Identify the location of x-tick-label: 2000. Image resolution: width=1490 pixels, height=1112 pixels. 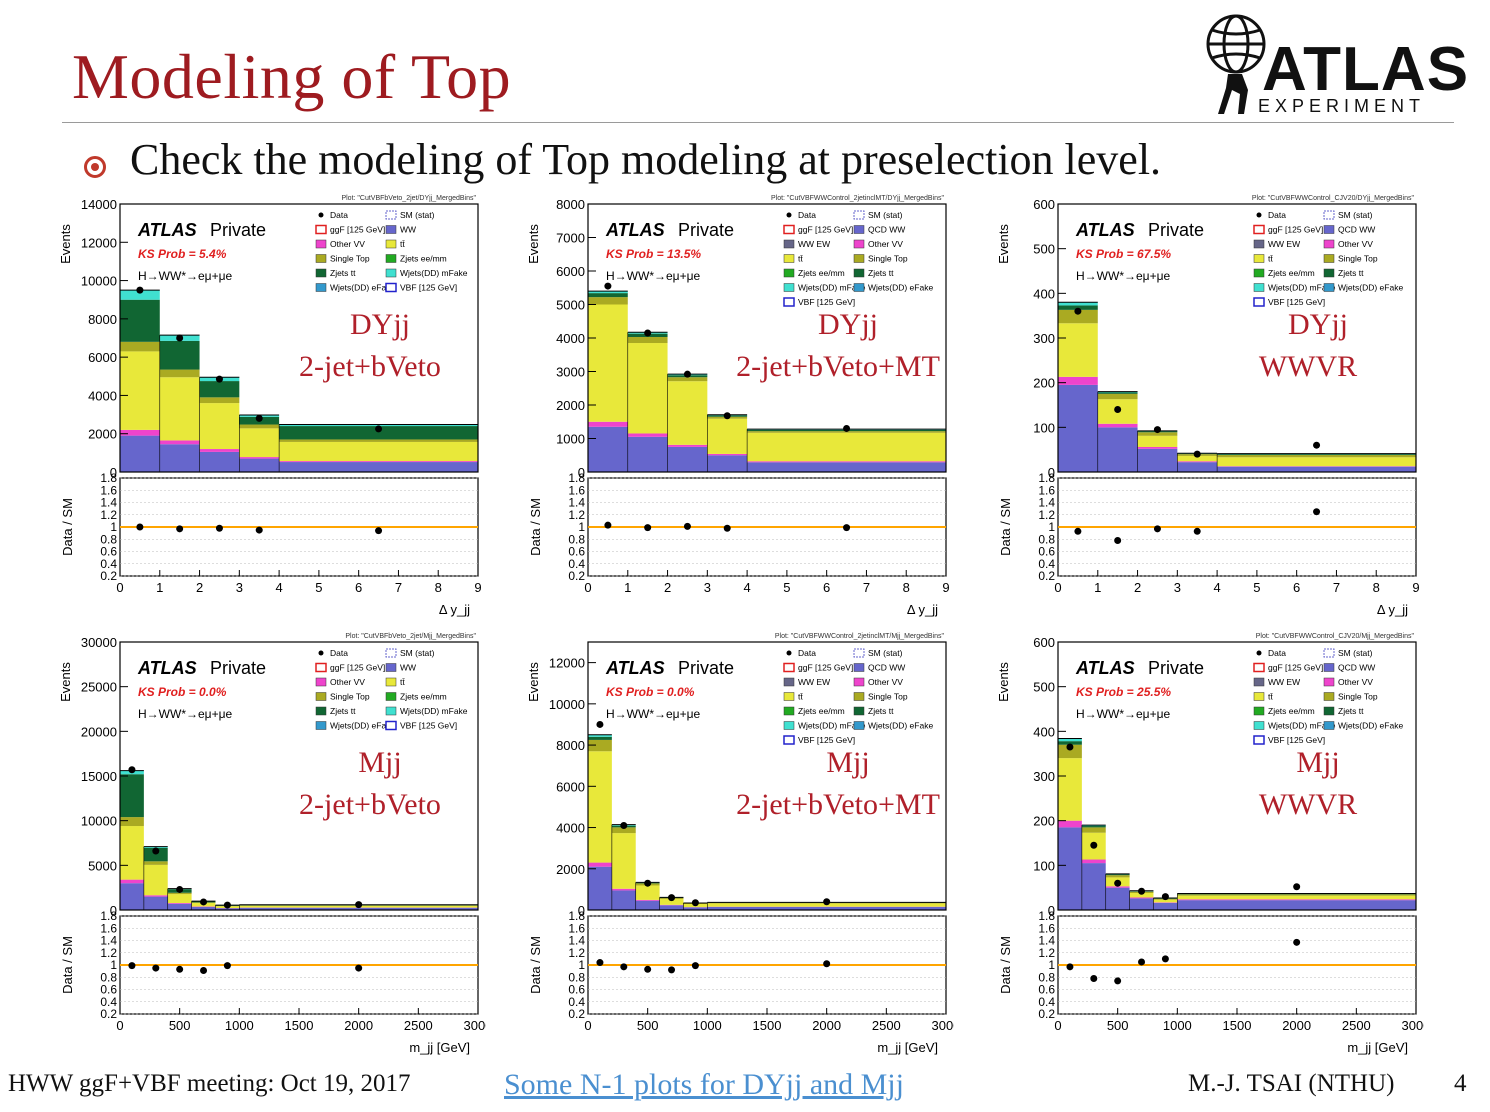
(358, 1025).